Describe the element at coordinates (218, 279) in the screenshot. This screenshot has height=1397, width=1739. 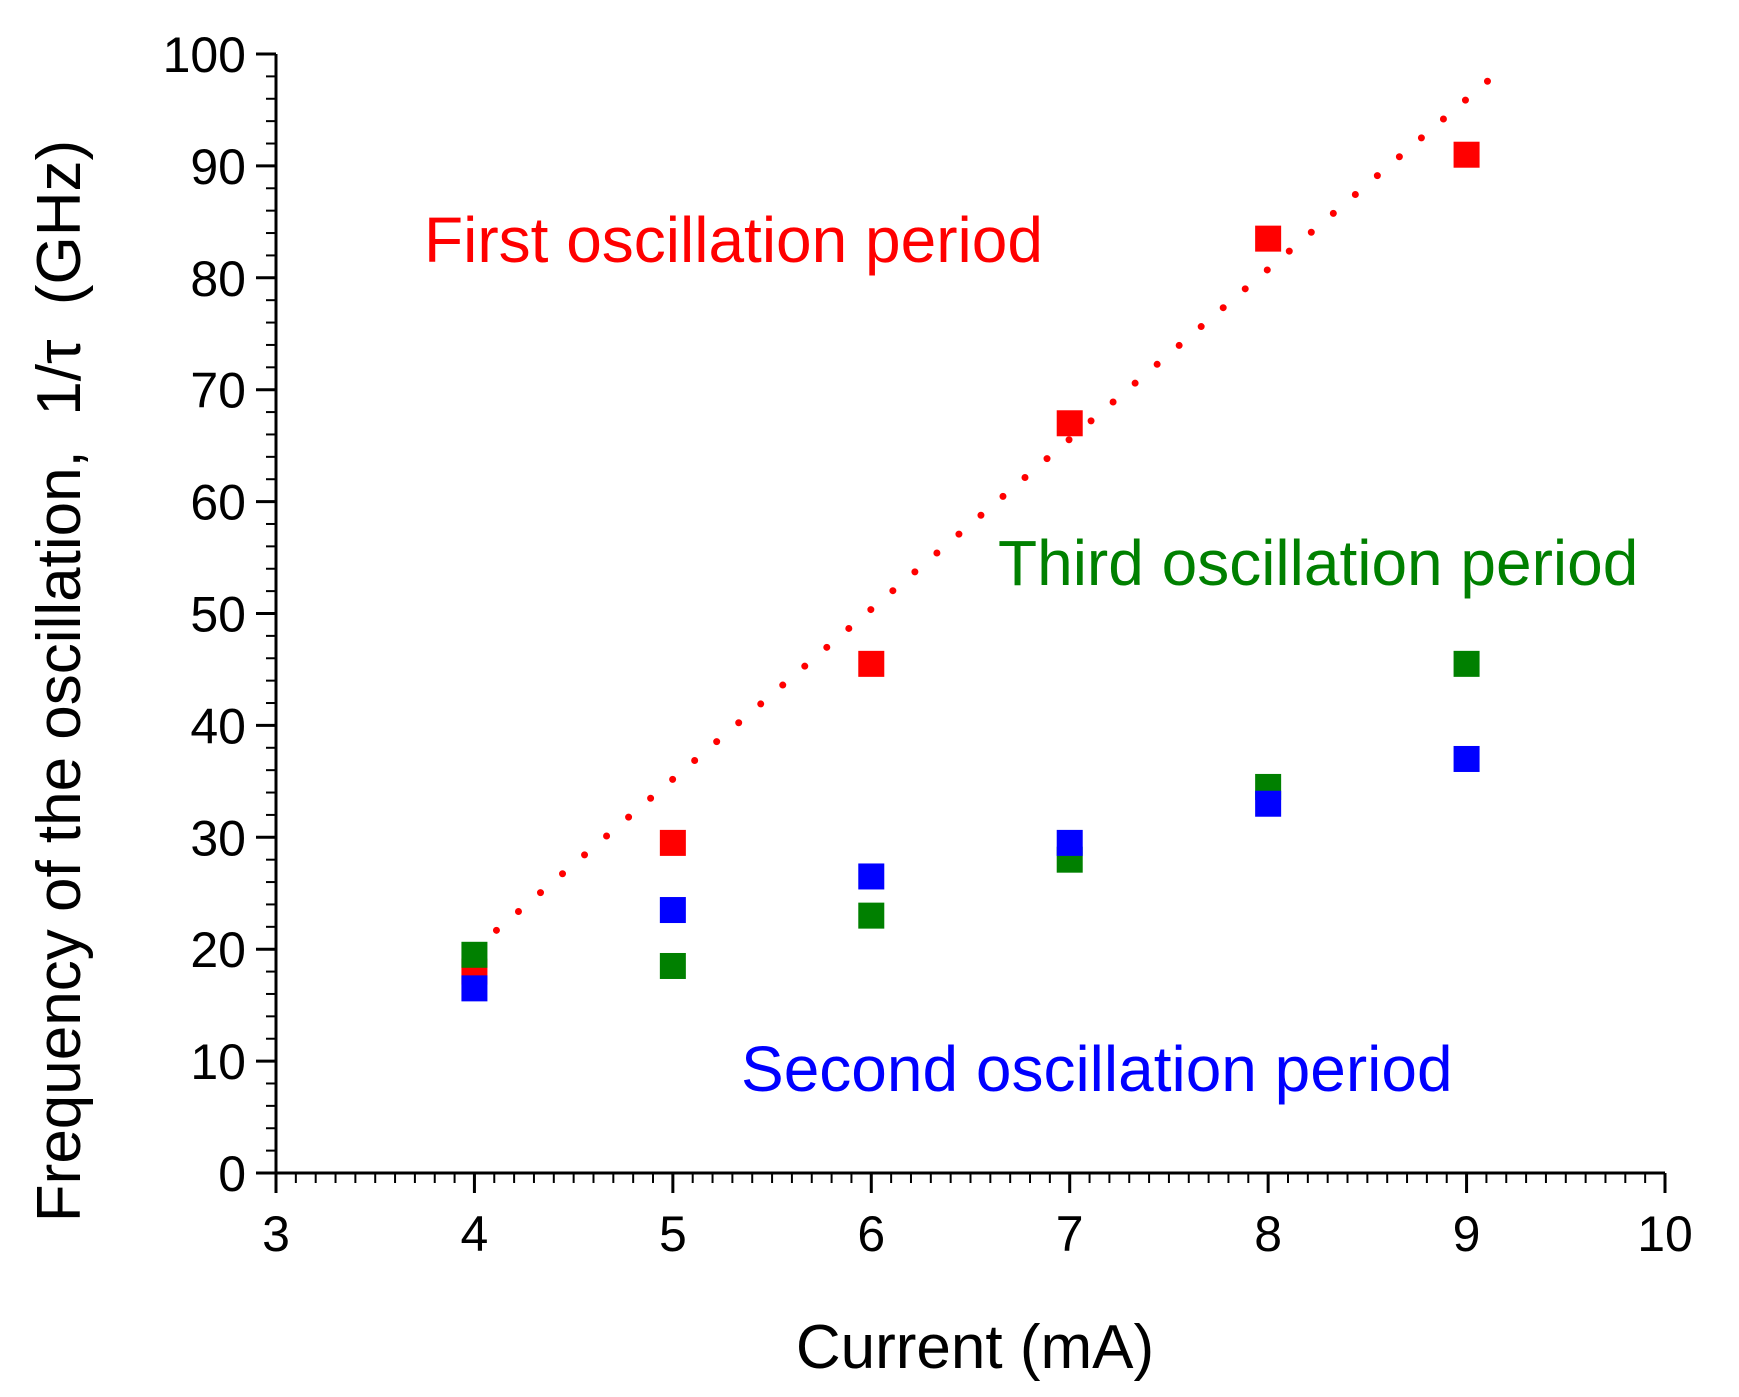
I see `y-tick-label: 80` at that location.